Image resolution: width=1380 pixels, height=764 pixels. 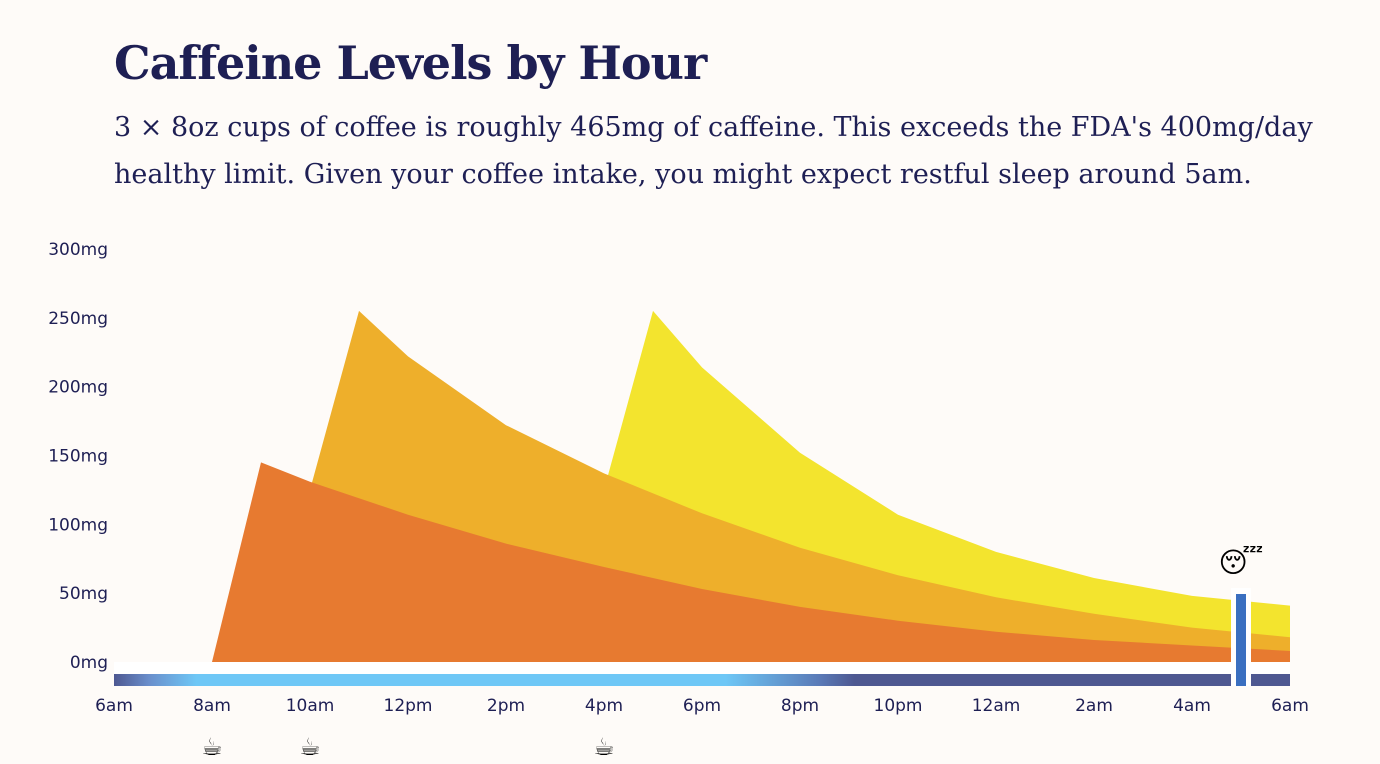 What do you see at coordinates (702, 668) in the screenshot?
I see `baseline` at bounding box center [702, 668].